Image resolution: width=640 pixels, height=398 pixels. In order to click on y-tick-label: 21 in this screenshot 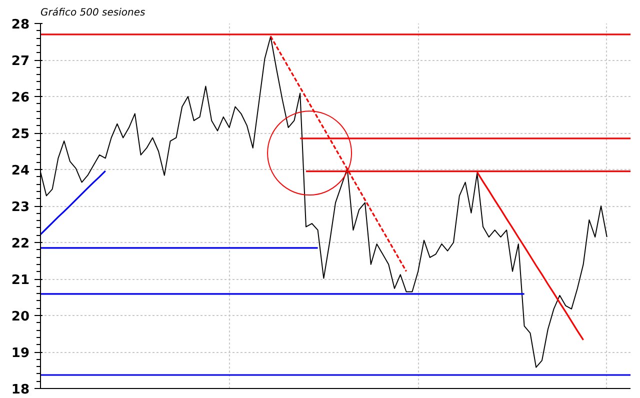, I will do `click(20, 280)`.